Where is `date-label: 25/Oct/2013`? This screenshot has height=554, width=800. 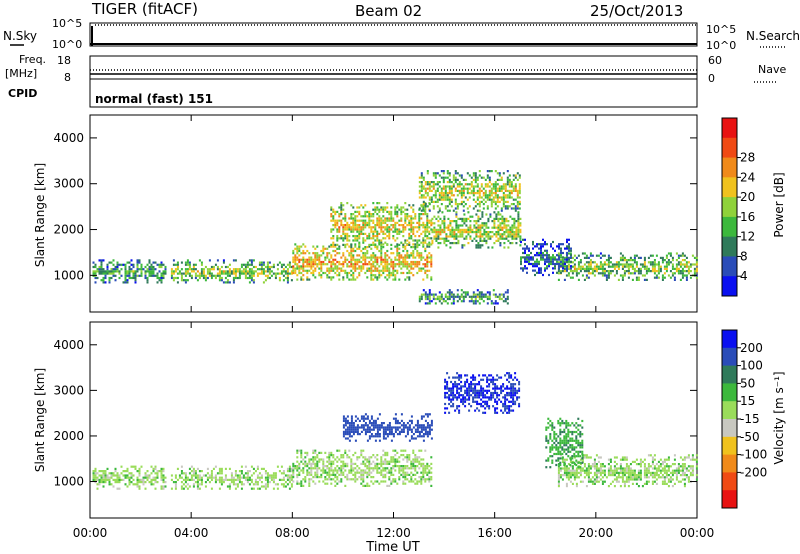 date-label: 25/Oct/2013 is located at coordinates (636, 11).